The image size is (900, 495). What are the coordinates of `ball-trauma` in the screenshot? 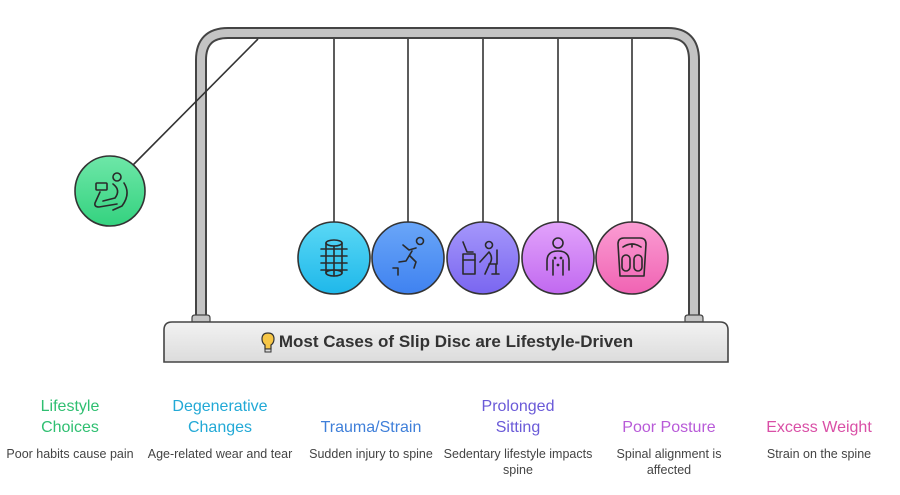 It's located at (408, 258).